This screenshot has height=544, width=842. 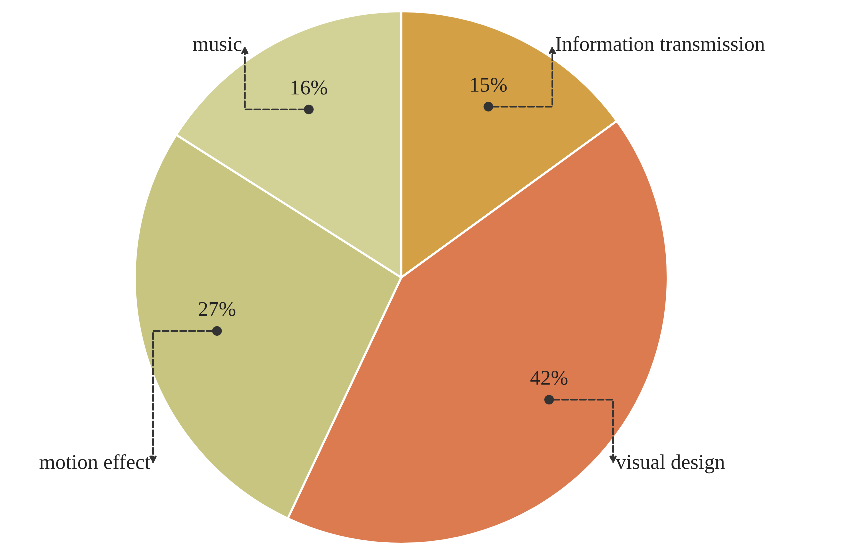 What do you see at coordinates (489, 85) in the screenshot?
I see `data-label: 15%` at bounding box center [489, 85].